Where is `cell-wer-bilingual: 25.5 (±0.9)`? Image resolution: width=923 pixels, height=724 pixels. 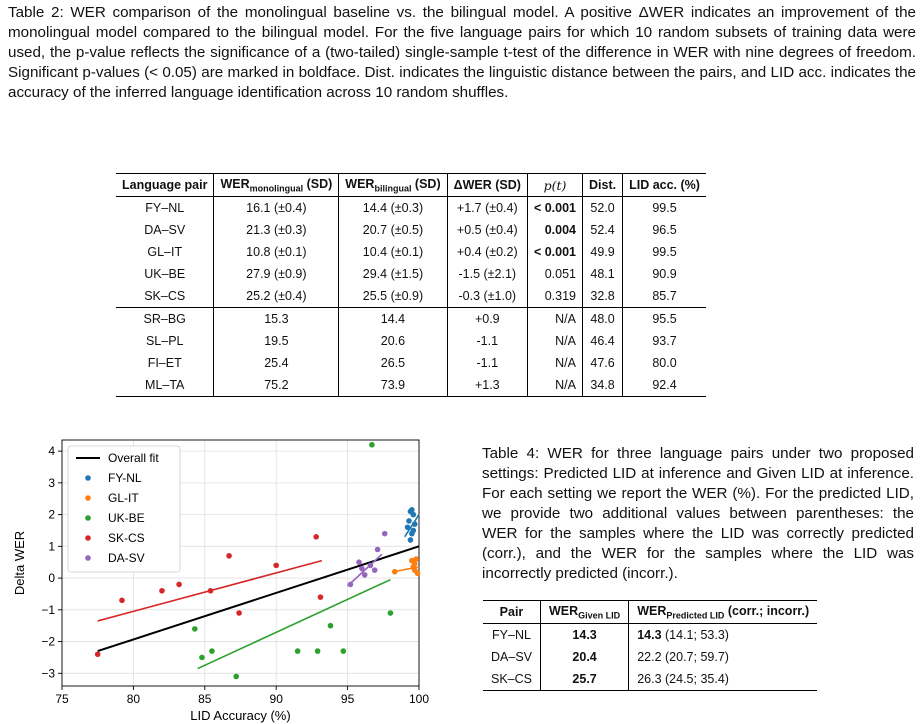
cell-wer-bilingual: 25.5 (±0.9) is located at coordinates (393, 296).